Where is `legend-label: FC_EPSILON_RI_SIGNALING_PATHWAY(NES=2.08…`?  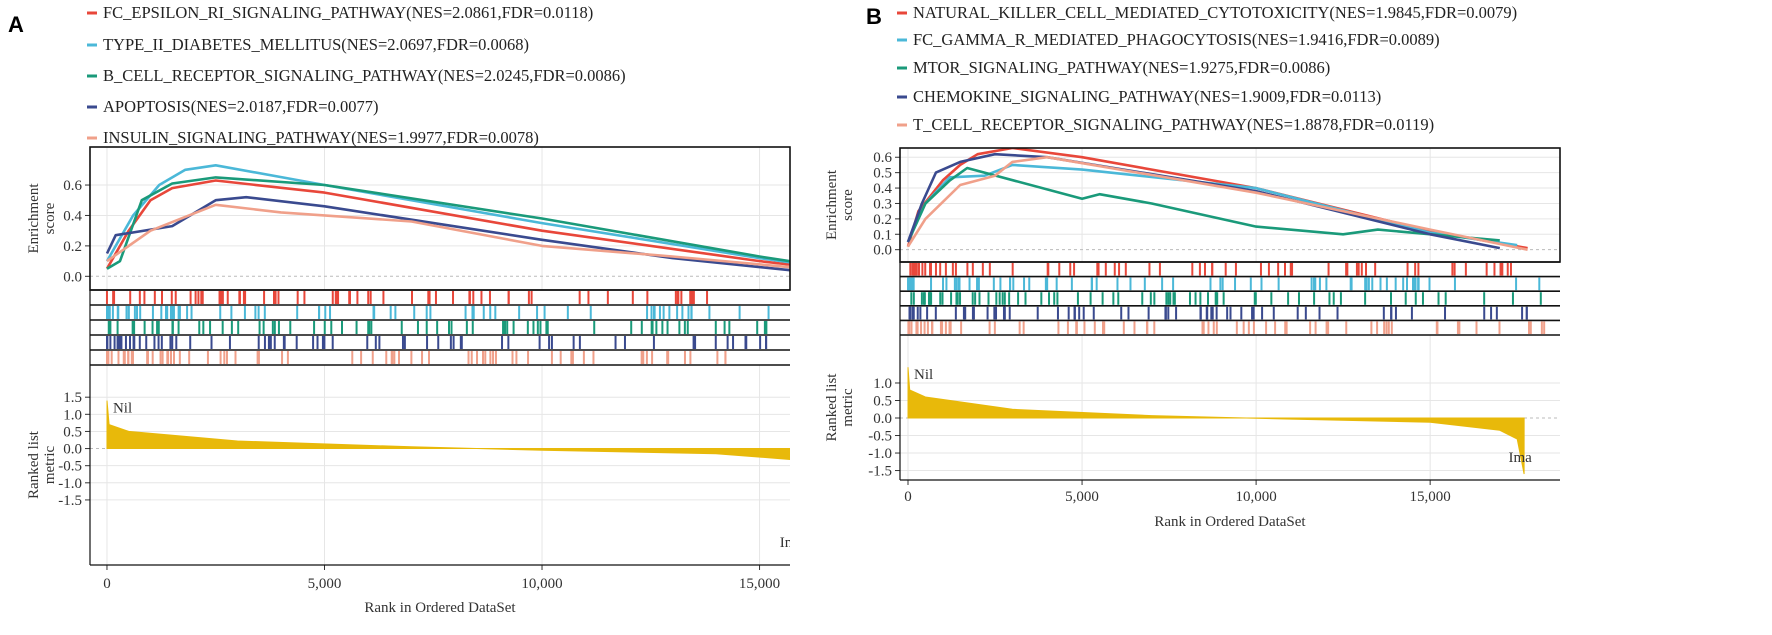 legend-label: FC_EPSILON_RI_SIGNALING_PATHWAY(NES=2.08… is located at coordinates (348, 12).